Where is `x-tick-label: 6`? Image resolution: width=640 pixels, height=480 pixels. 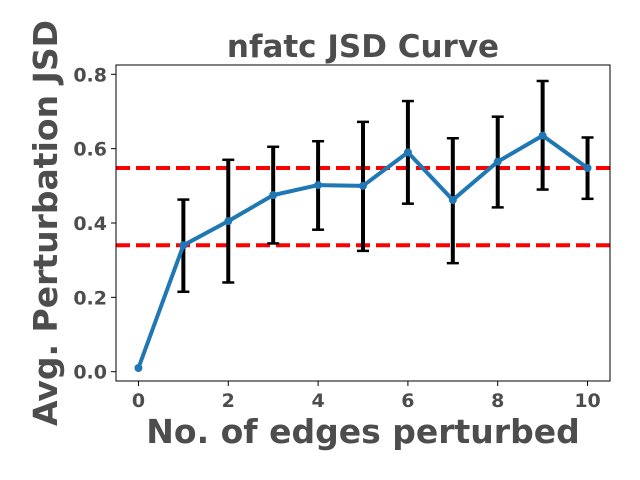
x-tick-label: 6 is located at coordinates (407, 401).